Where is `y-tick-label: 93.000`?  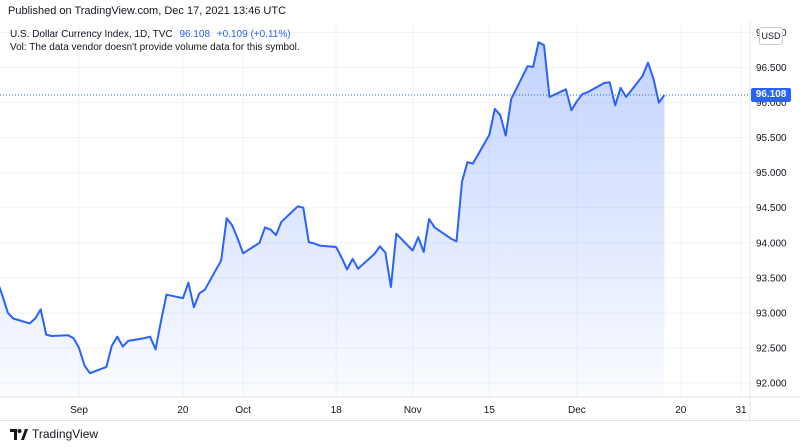
y-tick-label: 93.000 is located at coordinates (771, 313).